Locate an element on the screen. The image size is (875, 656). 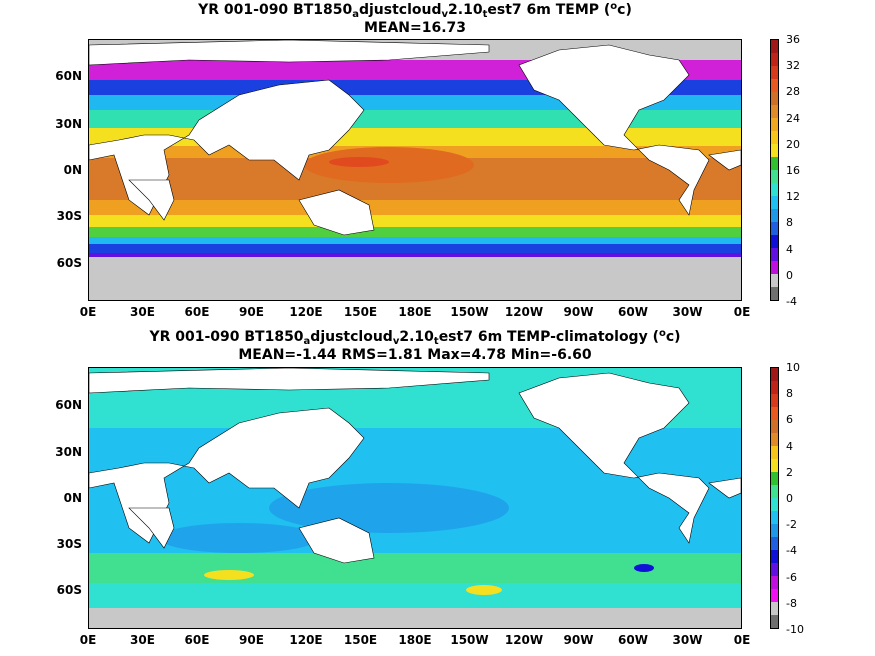
panel1-colorbar-label: 8 is located at coordinates (789, 223).